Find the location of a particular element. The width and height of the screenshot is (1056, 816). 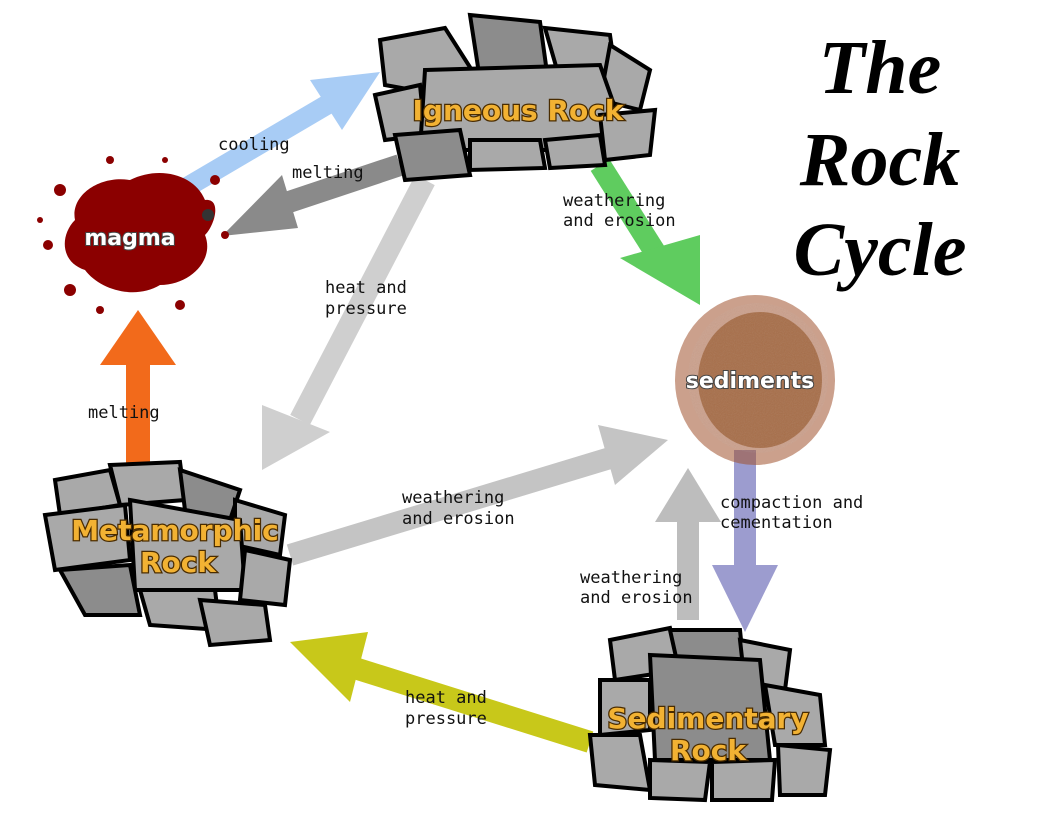

weathering-label-igneous-1: weathering is located at coordinates (614, 201).